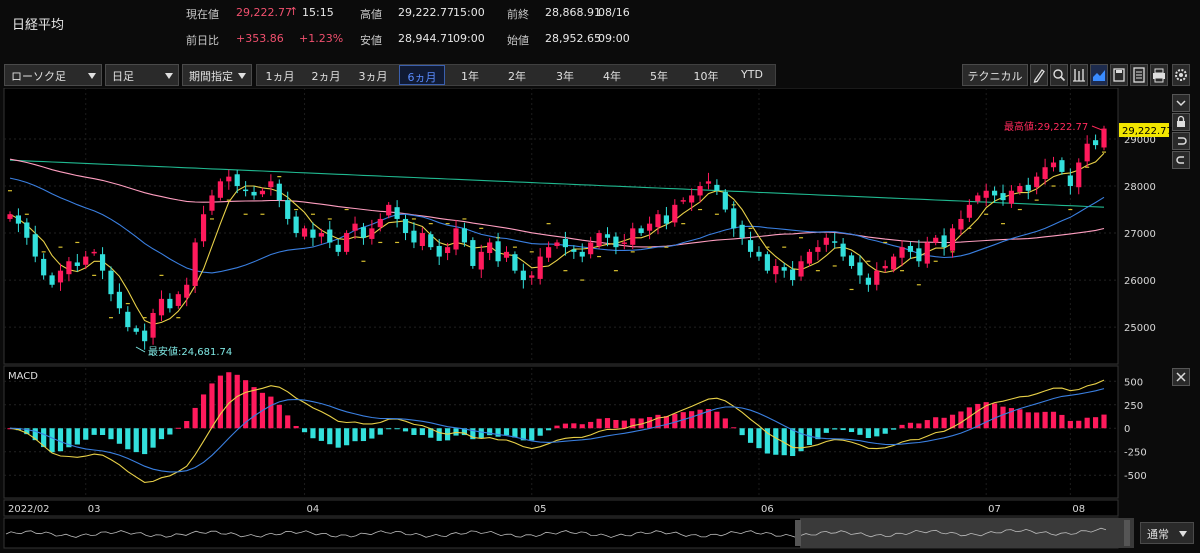 The image size is (1200, 553). I want to click on change-pct: +1.23%, so click(321, 38).